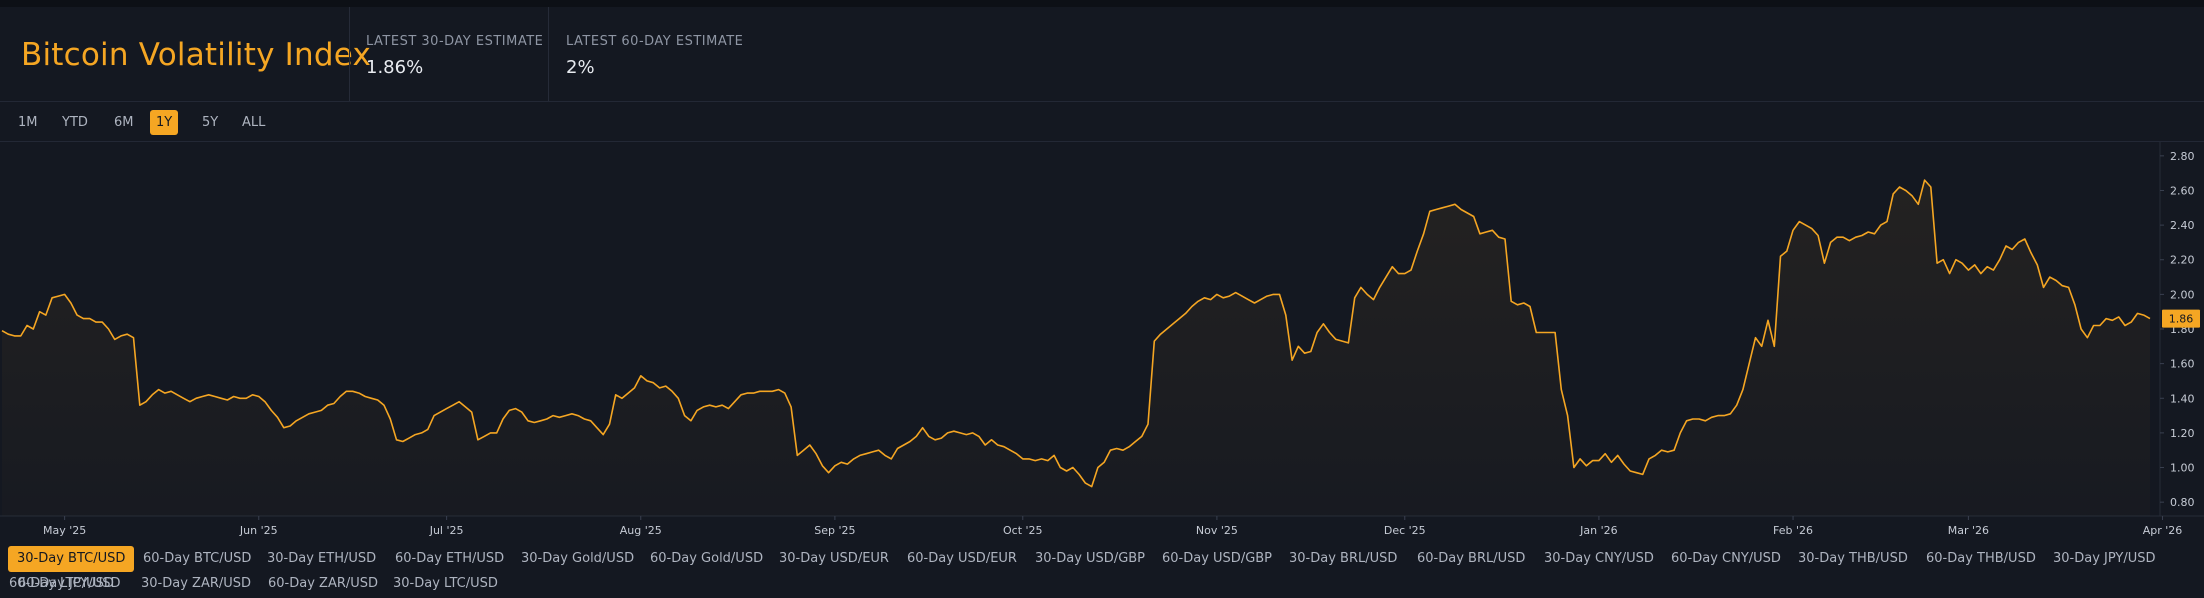  I want to click on x-tick-label: Oct '25, so click(1023, 530).